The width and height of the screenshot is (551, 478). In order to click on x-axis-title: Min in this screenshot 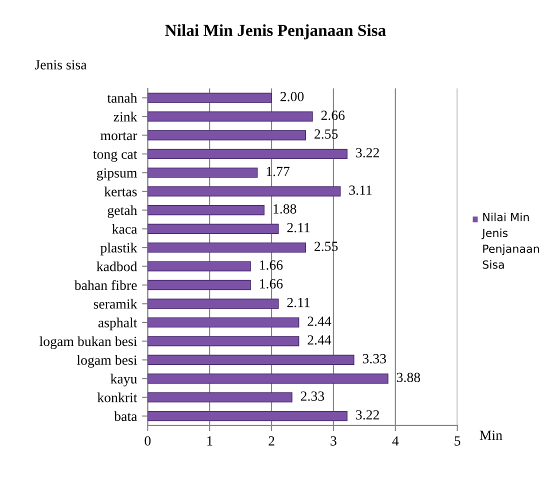, I will do `click(491, 435)`.